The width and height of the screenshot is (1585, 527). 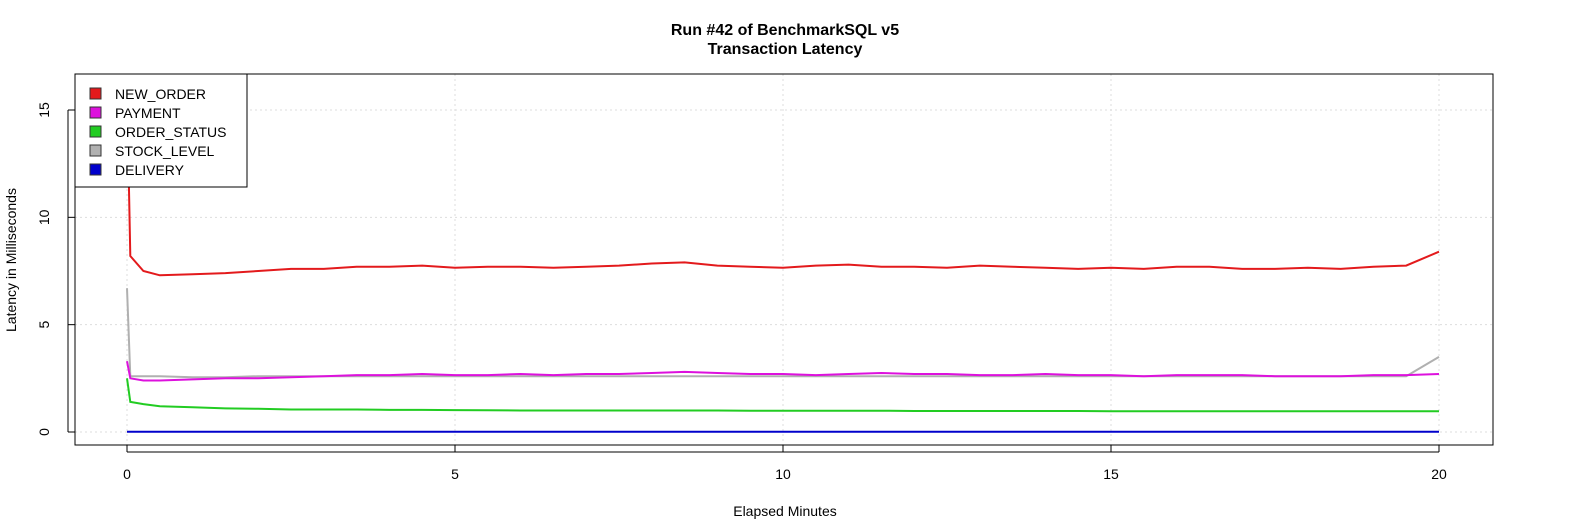 What do you see at coordinates (44, 325) in the screenshot?
I see `y-tick-label: 5` at bounding box center [44, 325].